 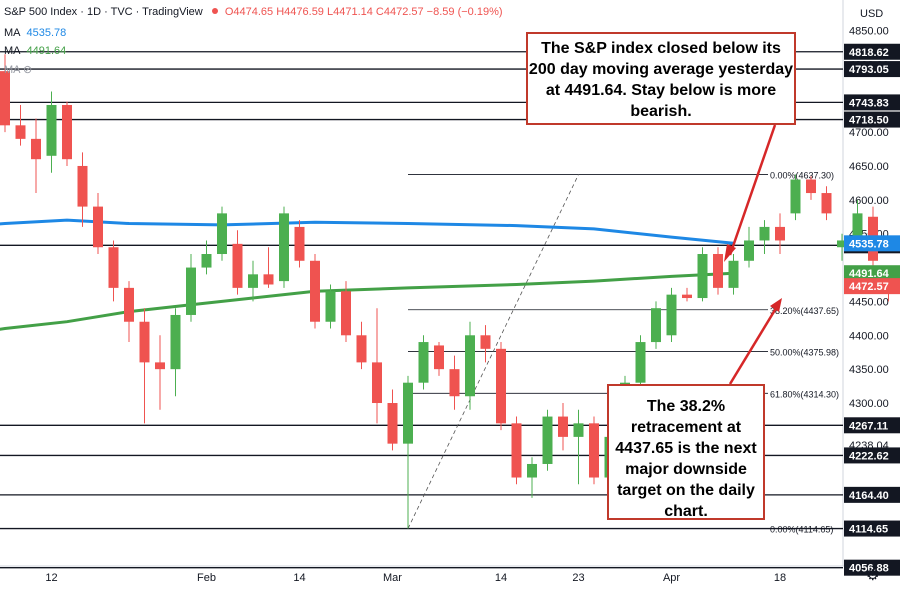 What do you see at coordinates (493, 351) in the screenshot?
I see `fib-trend-line` at bounding box center [493, 351].